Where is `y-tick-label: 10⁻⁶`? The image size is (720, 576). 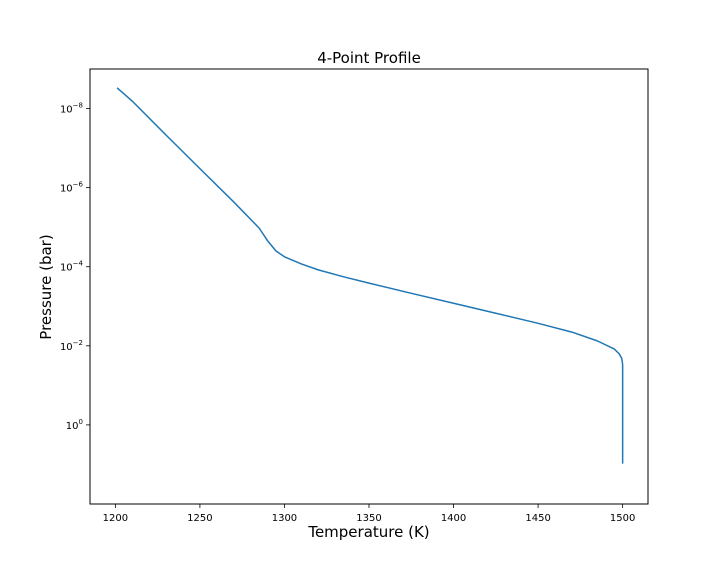
y-tick-label: 10⁻⁶ is located at coordinates (72, 188).